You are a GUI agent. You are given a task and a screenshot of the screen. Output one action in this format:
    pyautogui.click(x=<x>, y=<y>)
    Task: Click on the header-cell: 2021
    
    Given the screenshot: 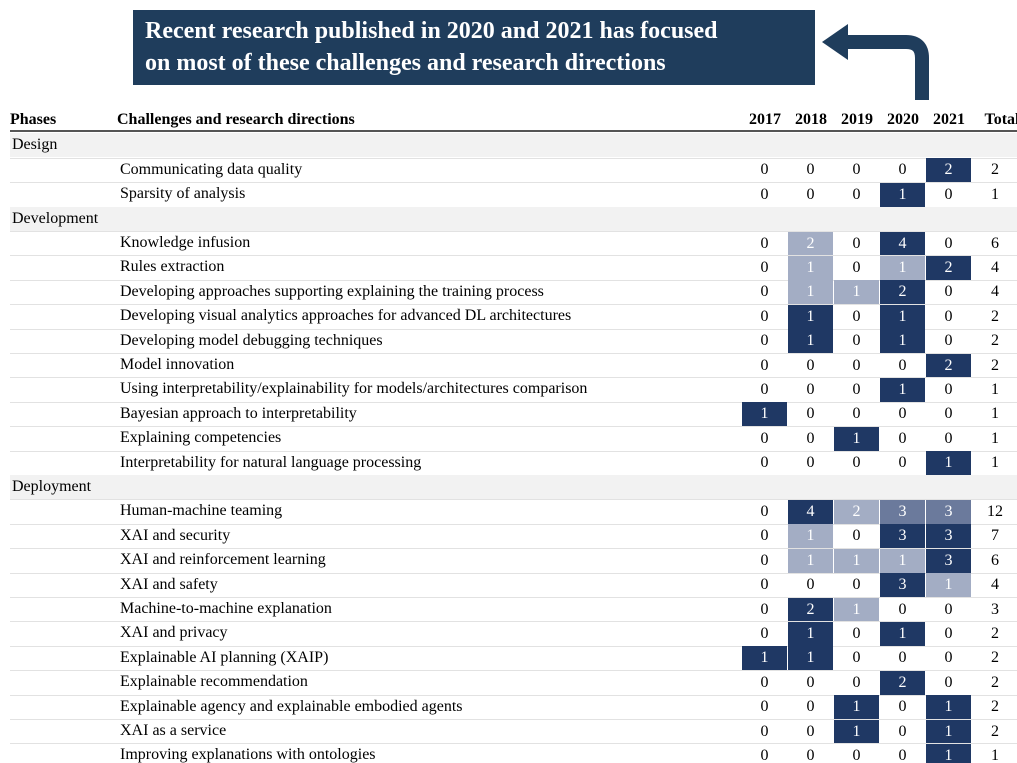 What is the action you would take?
    pyautogui.click(x=949, y=120)
    